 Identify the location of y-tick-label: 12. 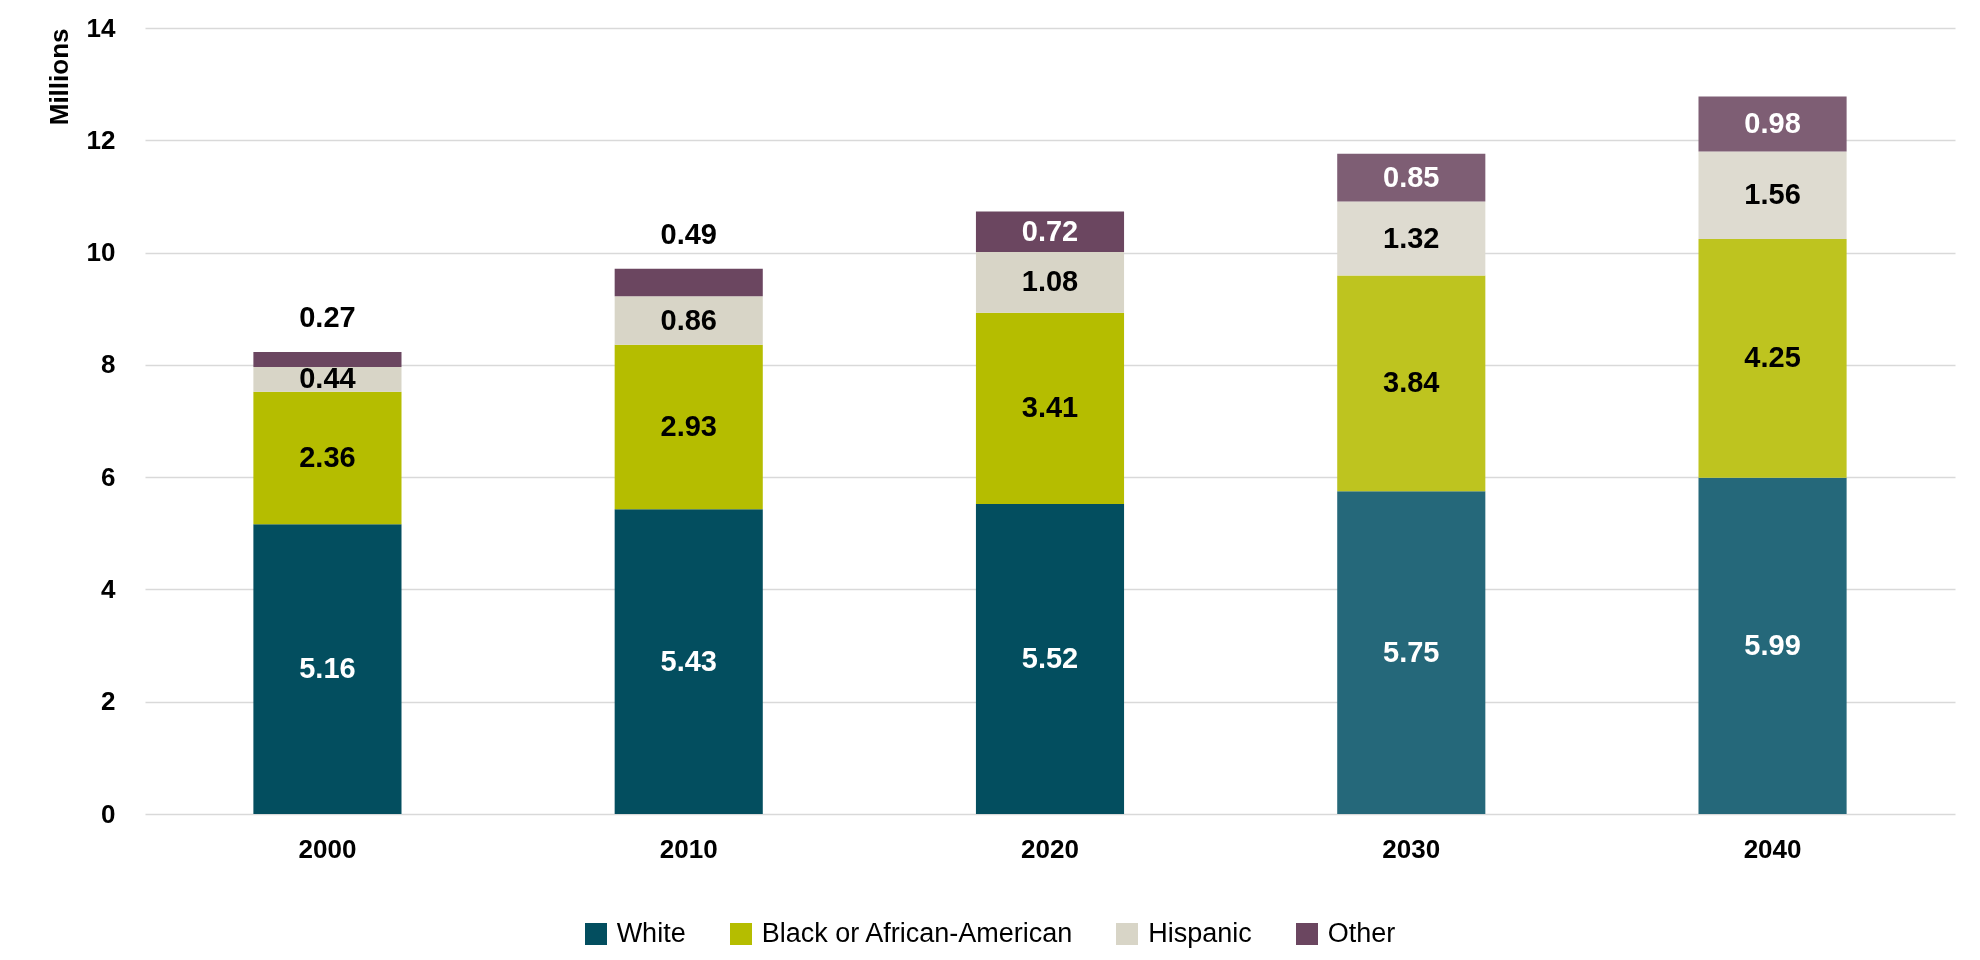
(101, 139).